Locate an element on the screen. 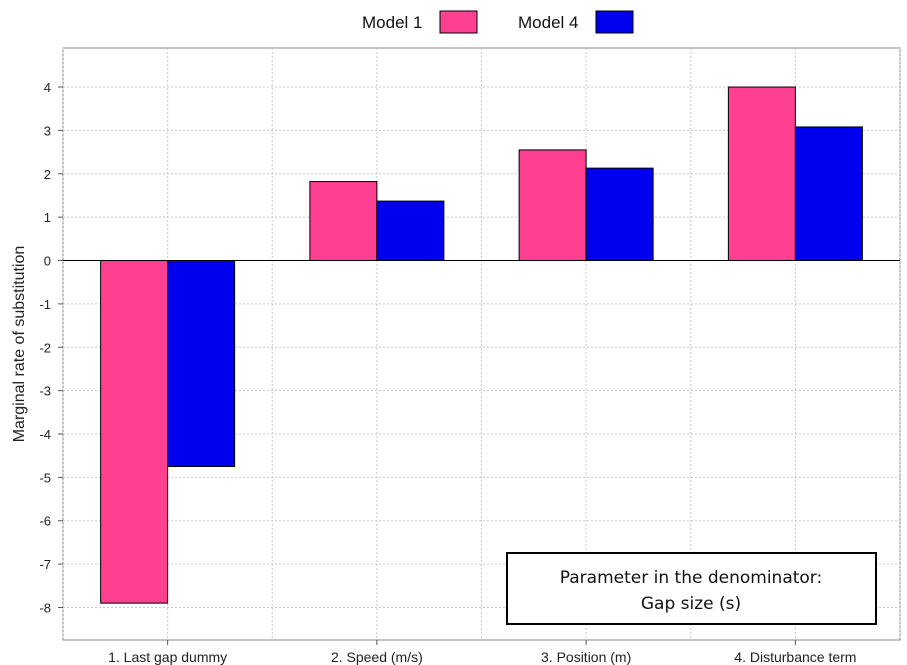 The width and height of the screenshot is (907, 665). y-tick-label: -7 is located at coordinates (45, 564).